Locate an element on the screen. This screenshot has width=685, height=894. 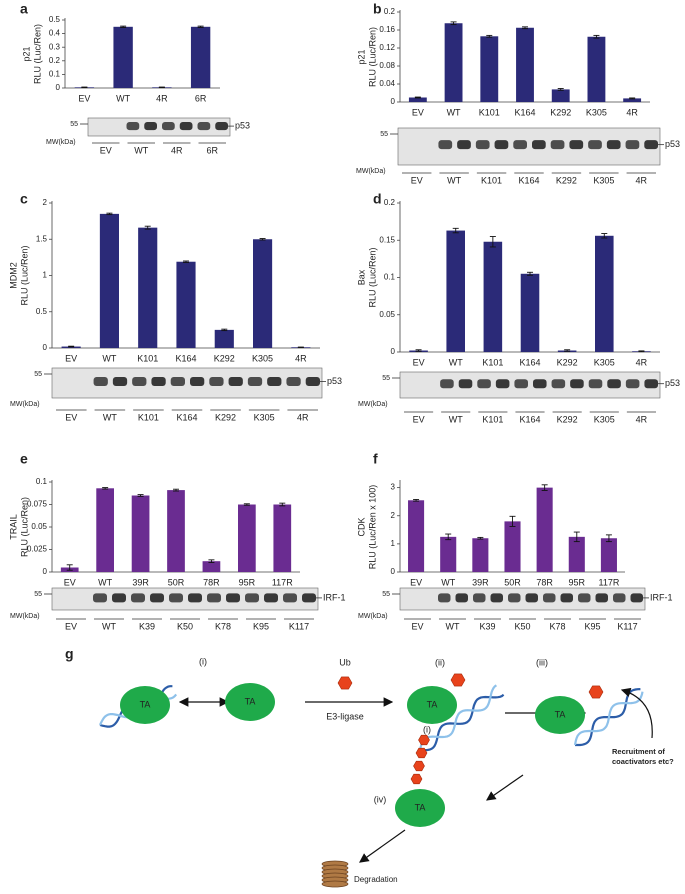
lane-label: K95 is located at coordinates (592, 626).